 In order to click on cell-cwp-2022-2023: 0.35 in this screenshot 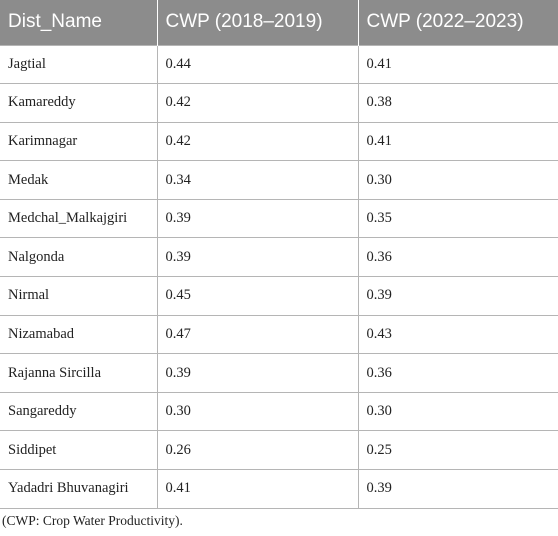, I will do `click(457, 218)`.